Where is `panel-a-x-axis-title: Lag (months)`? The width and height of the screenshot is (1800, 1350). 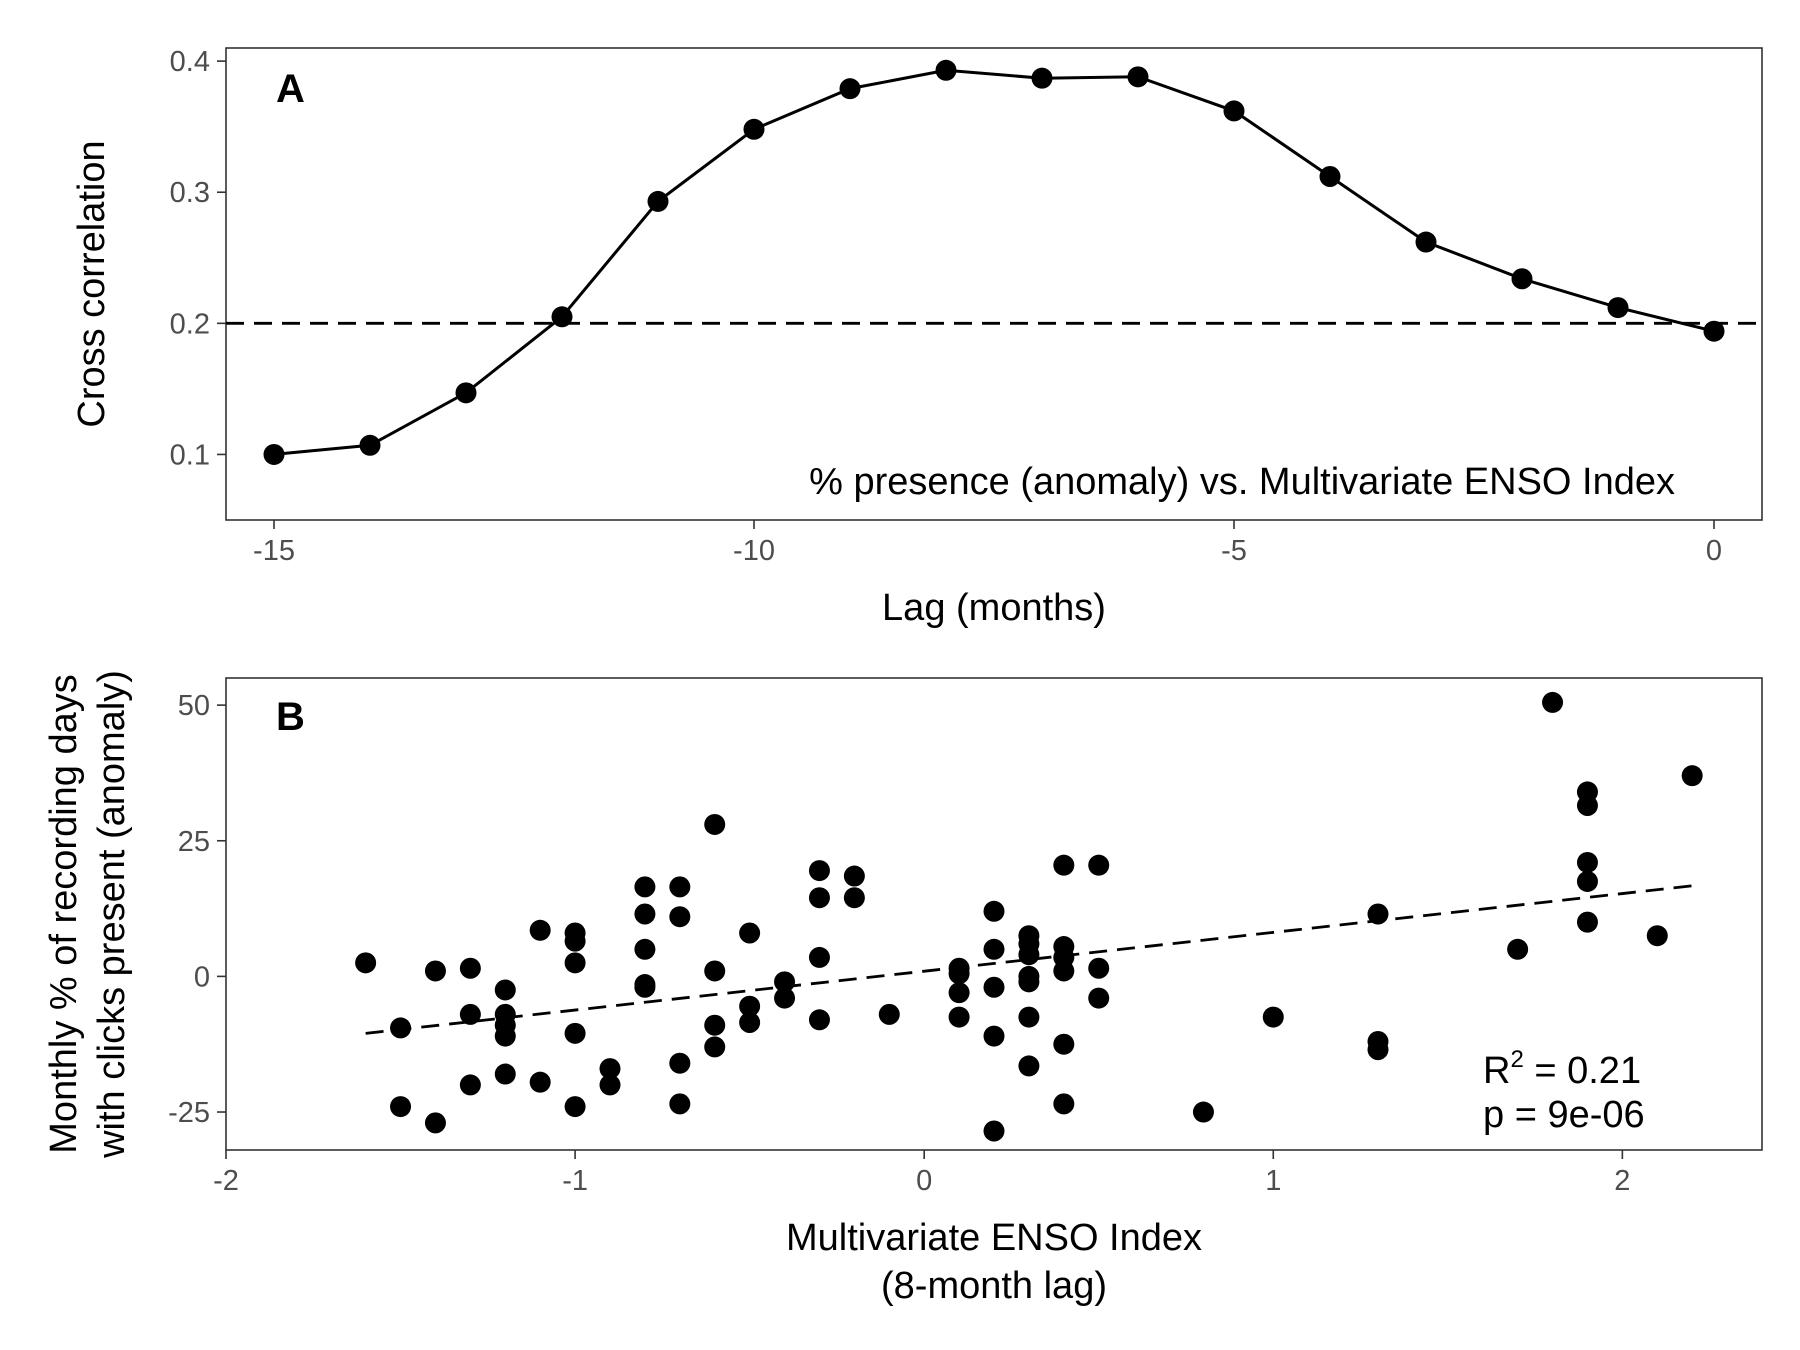
panel-a-x-axis-title: Lag (months) is located at coordinates (994, 608).